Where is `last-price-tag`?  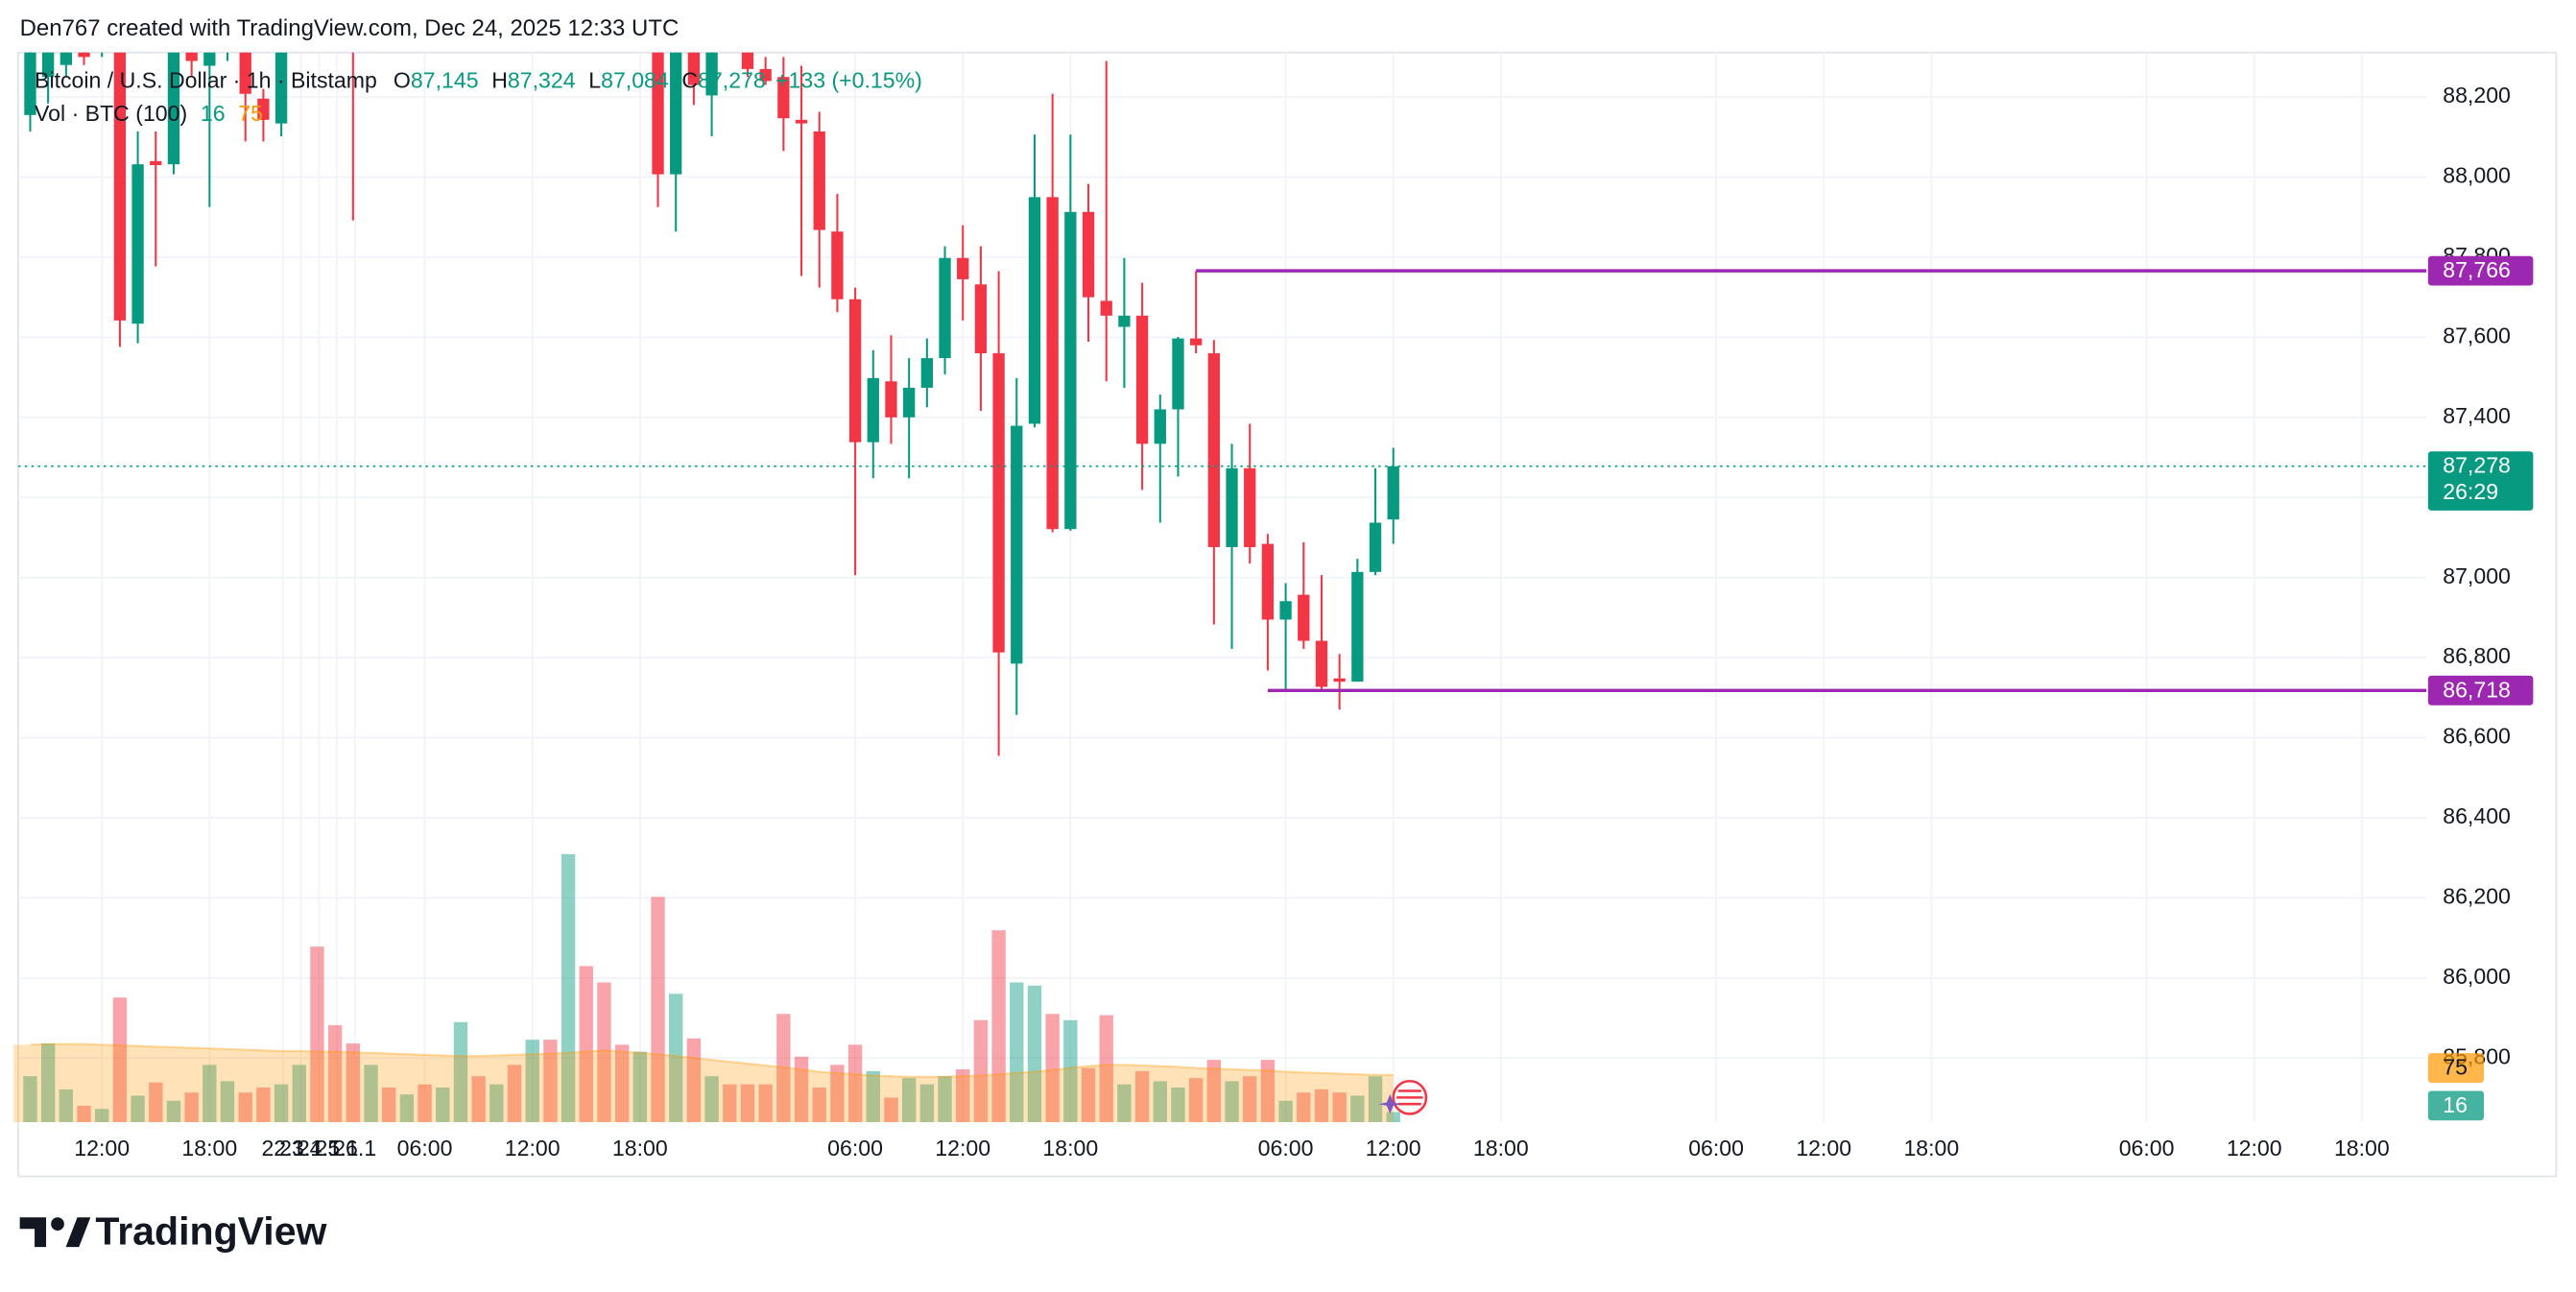
last-price-tag is located at coordinates (2480, 481).